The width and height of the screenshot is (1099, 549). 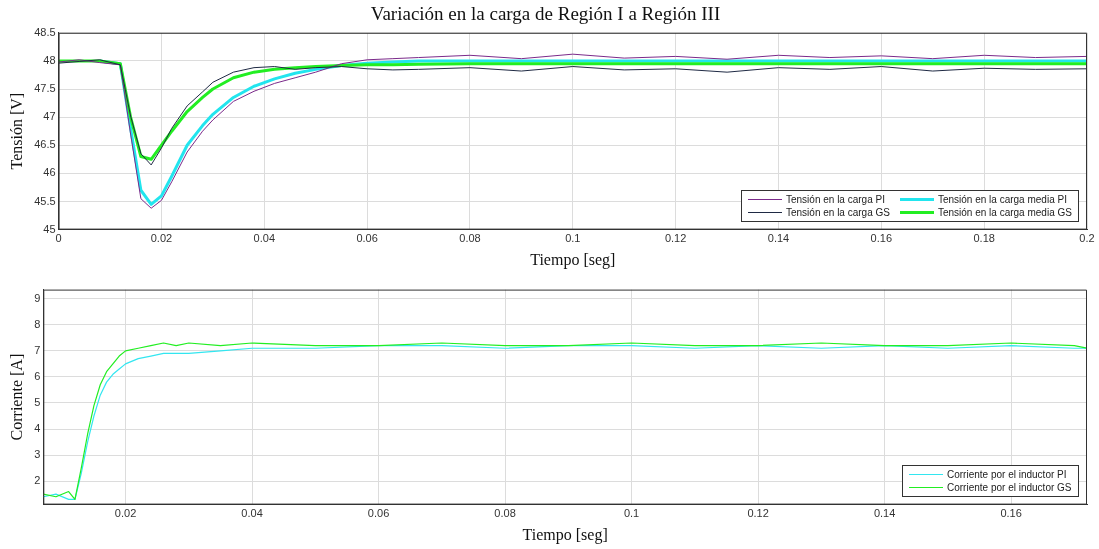 What do you see at coordinates (37, 323) in the screenshot?
I see `y-tick-label: 8` at bounding box center [37, 323].